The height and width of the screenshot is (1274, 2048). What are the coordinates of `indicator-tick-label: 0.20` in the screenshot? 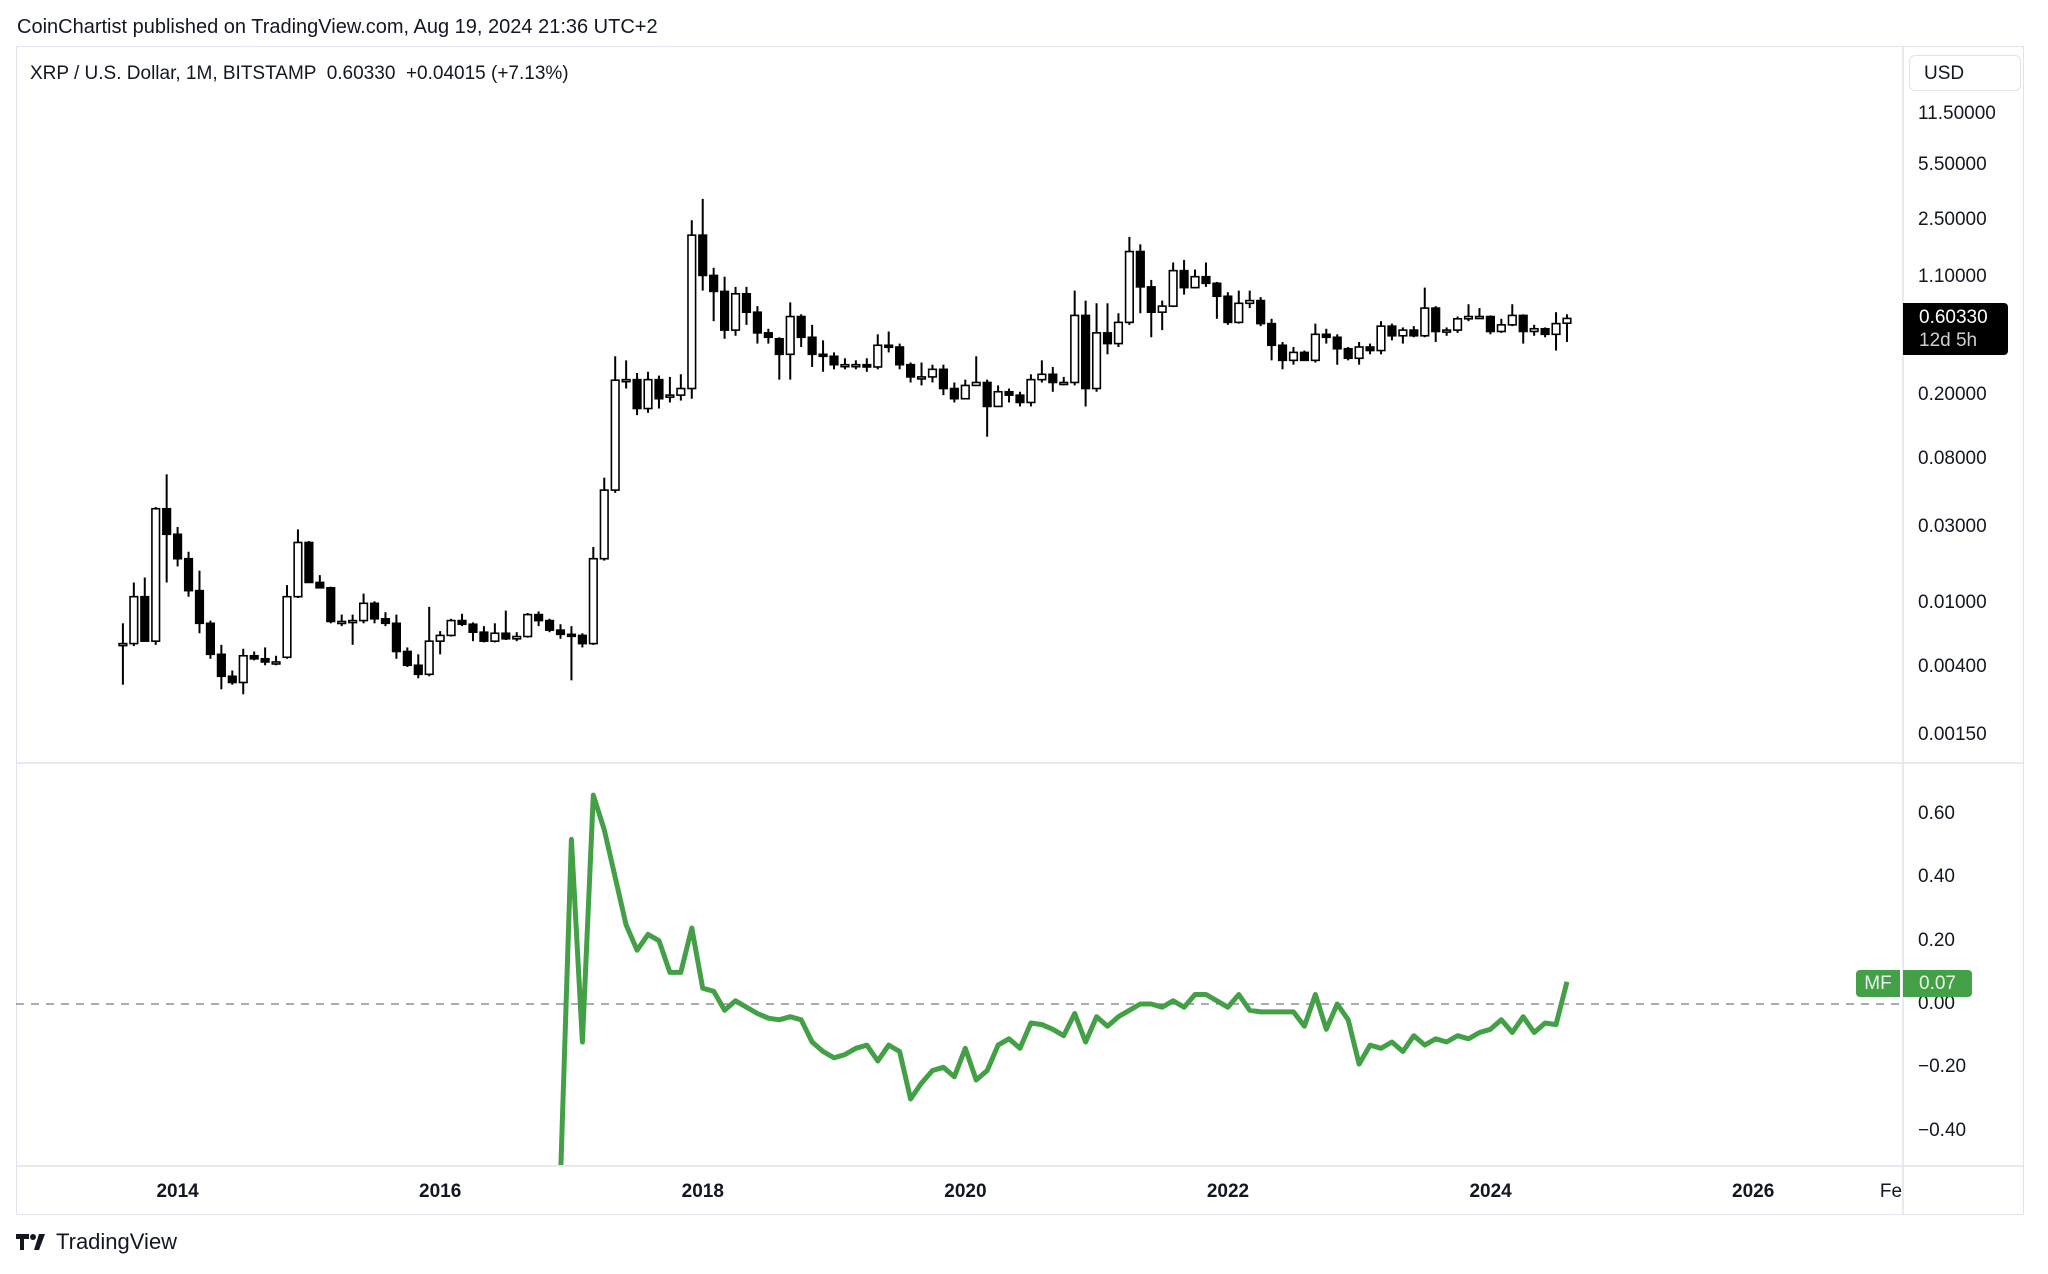 It's located at (1936, 940).